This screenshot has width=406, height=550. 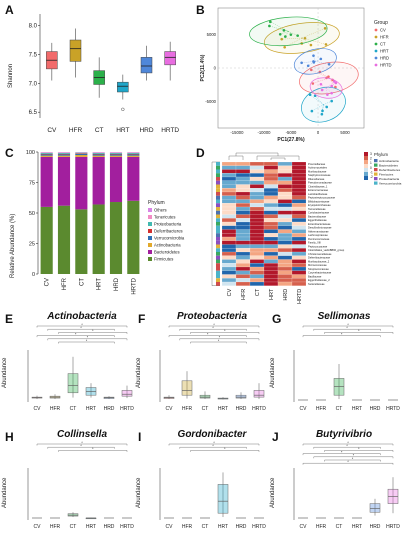 What do you see at coordinates (272, 294) in the screenshot?
I see `panel-d-col-label: HRT` at bounding box center [272, 294].